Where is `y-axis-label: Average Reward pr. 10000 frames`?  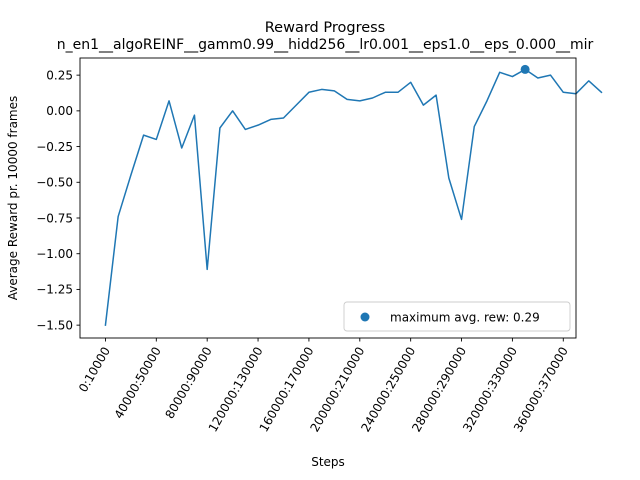 y-axis-label: Average Reward pr. 10000 frames is located at coordinates (13, 198).